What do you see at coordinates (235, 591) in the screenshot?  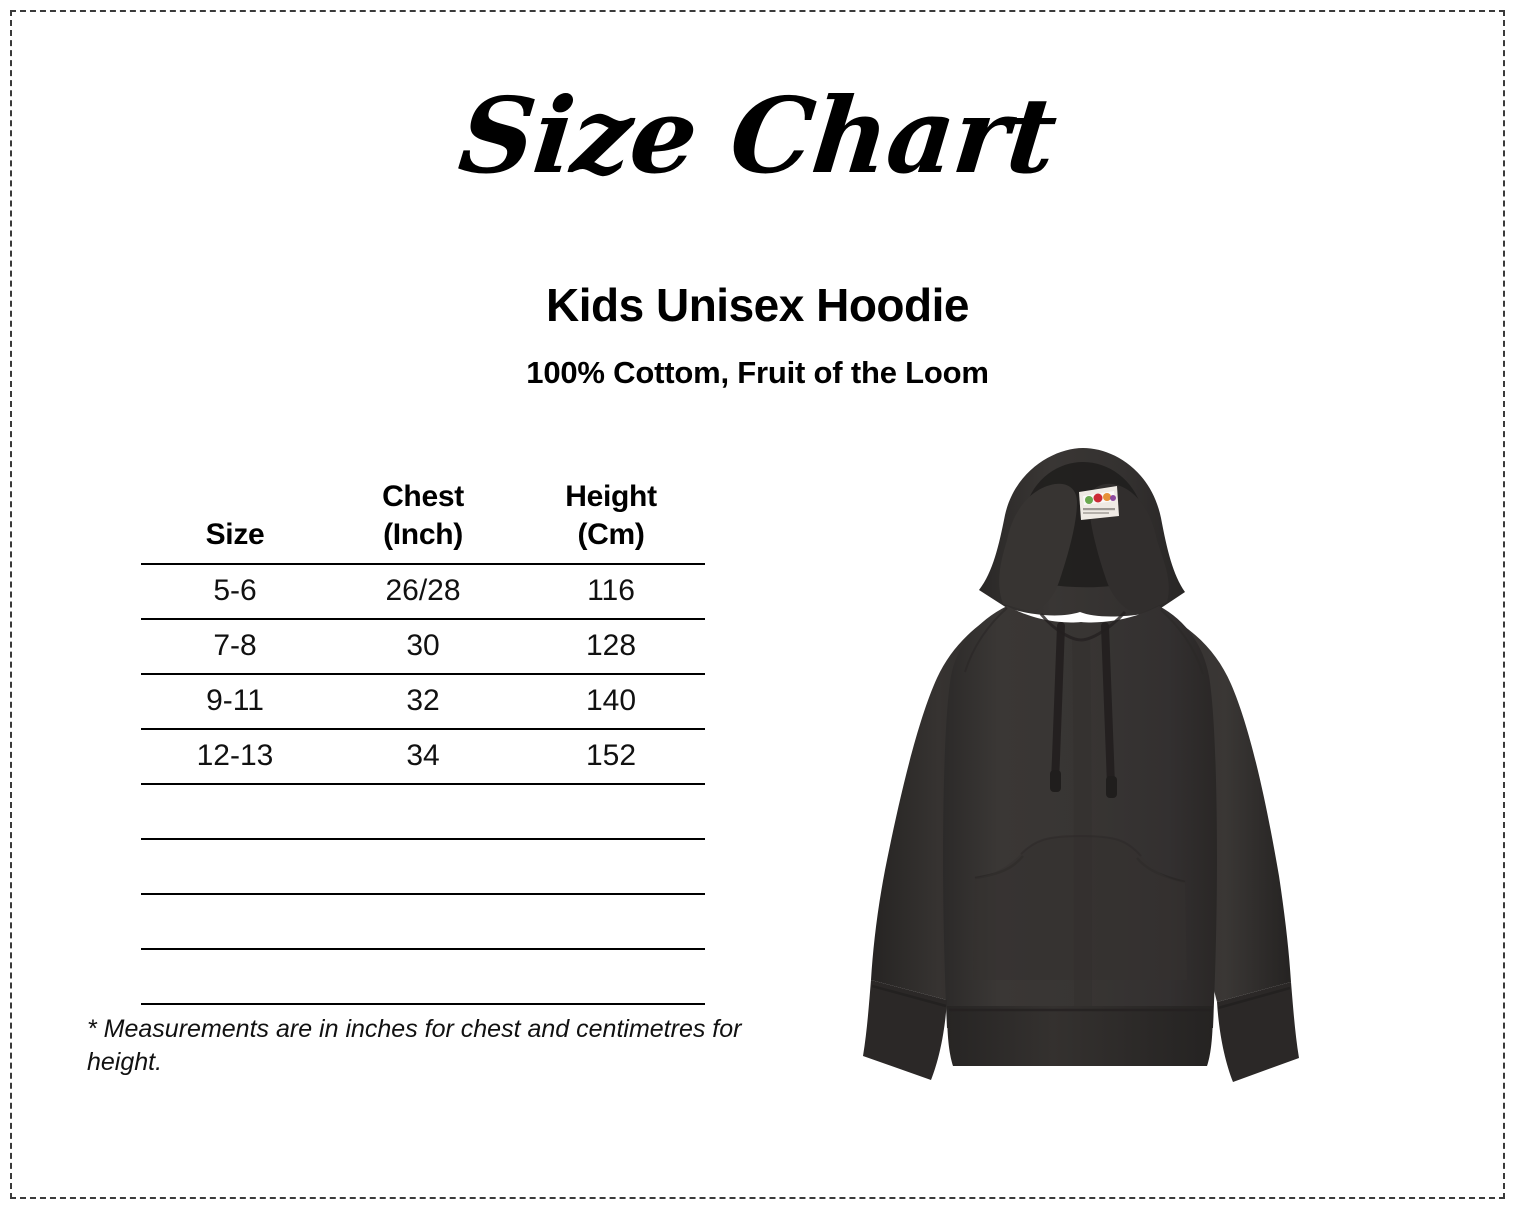 I see `cell-size: 5-6` at bounding box center [235, 591].